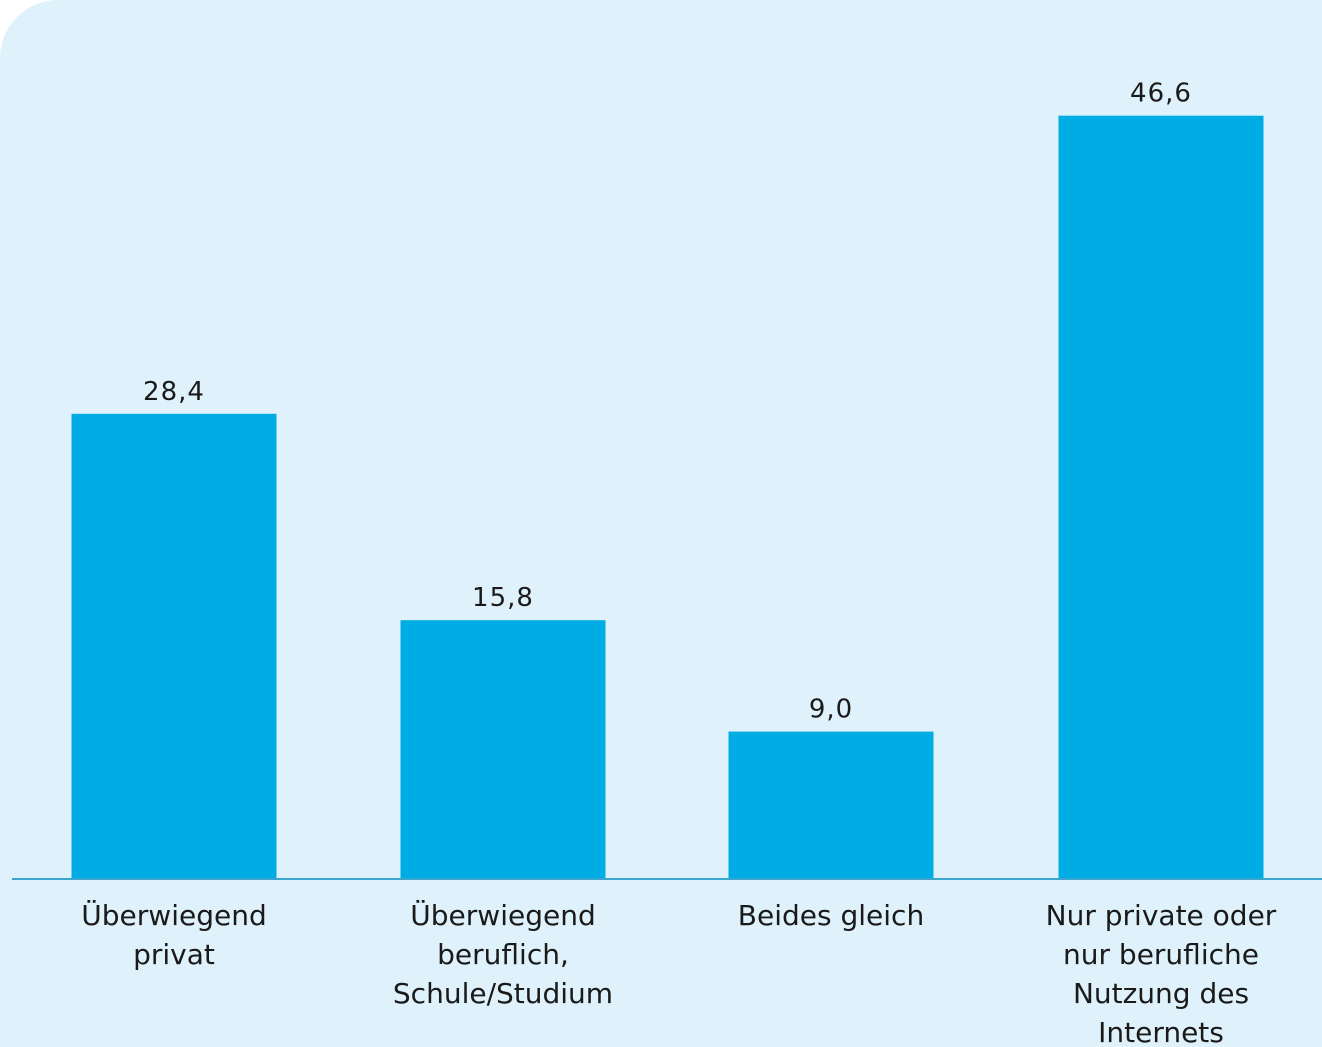 The image size is (1322, 1047). What do you see at coordinates (1161, 915) in the screenshot?
I see `category-label-line: Nur private oder` at bounding box center [1161, 915].